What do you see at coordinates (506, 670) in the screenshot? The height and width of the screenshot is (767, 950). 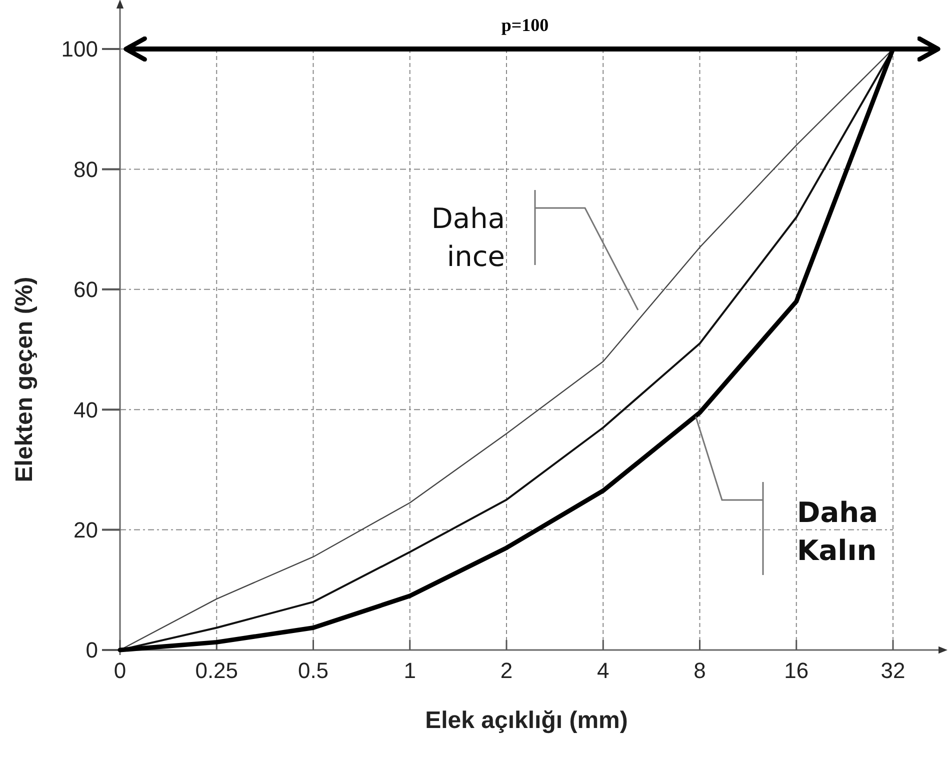 I see `x-tick-label: 2` at bounding box center [506, 670].